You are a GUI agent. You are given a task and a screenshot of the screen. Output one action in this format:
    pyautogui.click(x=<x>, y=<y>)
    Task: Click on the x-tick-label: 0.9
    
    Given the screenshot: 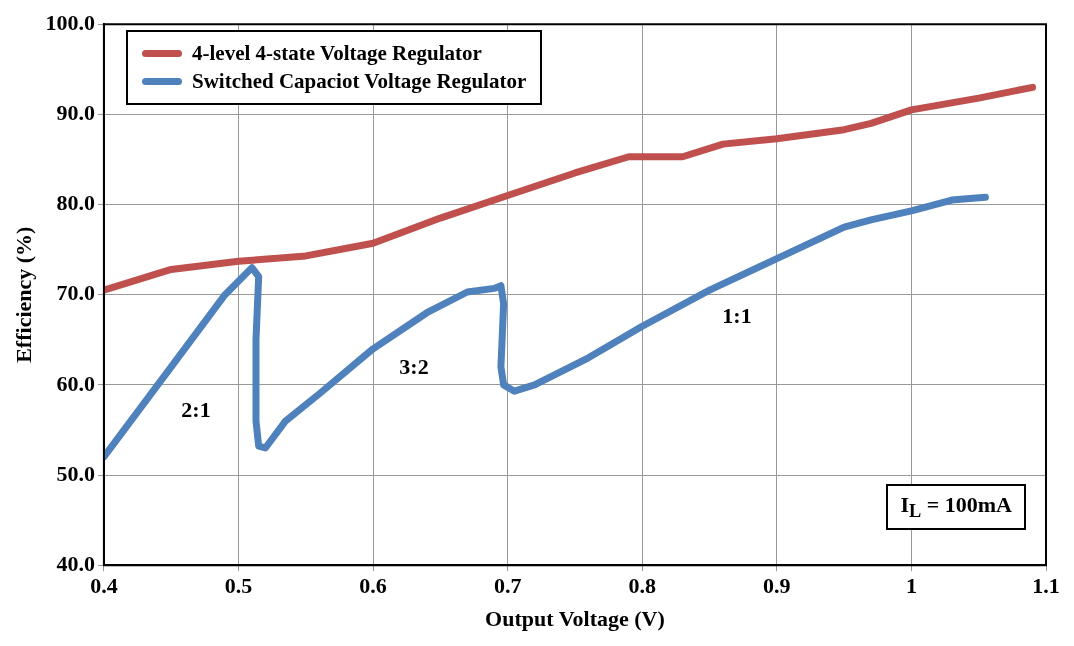 What is the action you would take?
    pyautogui.click(x=777, y=586)
    